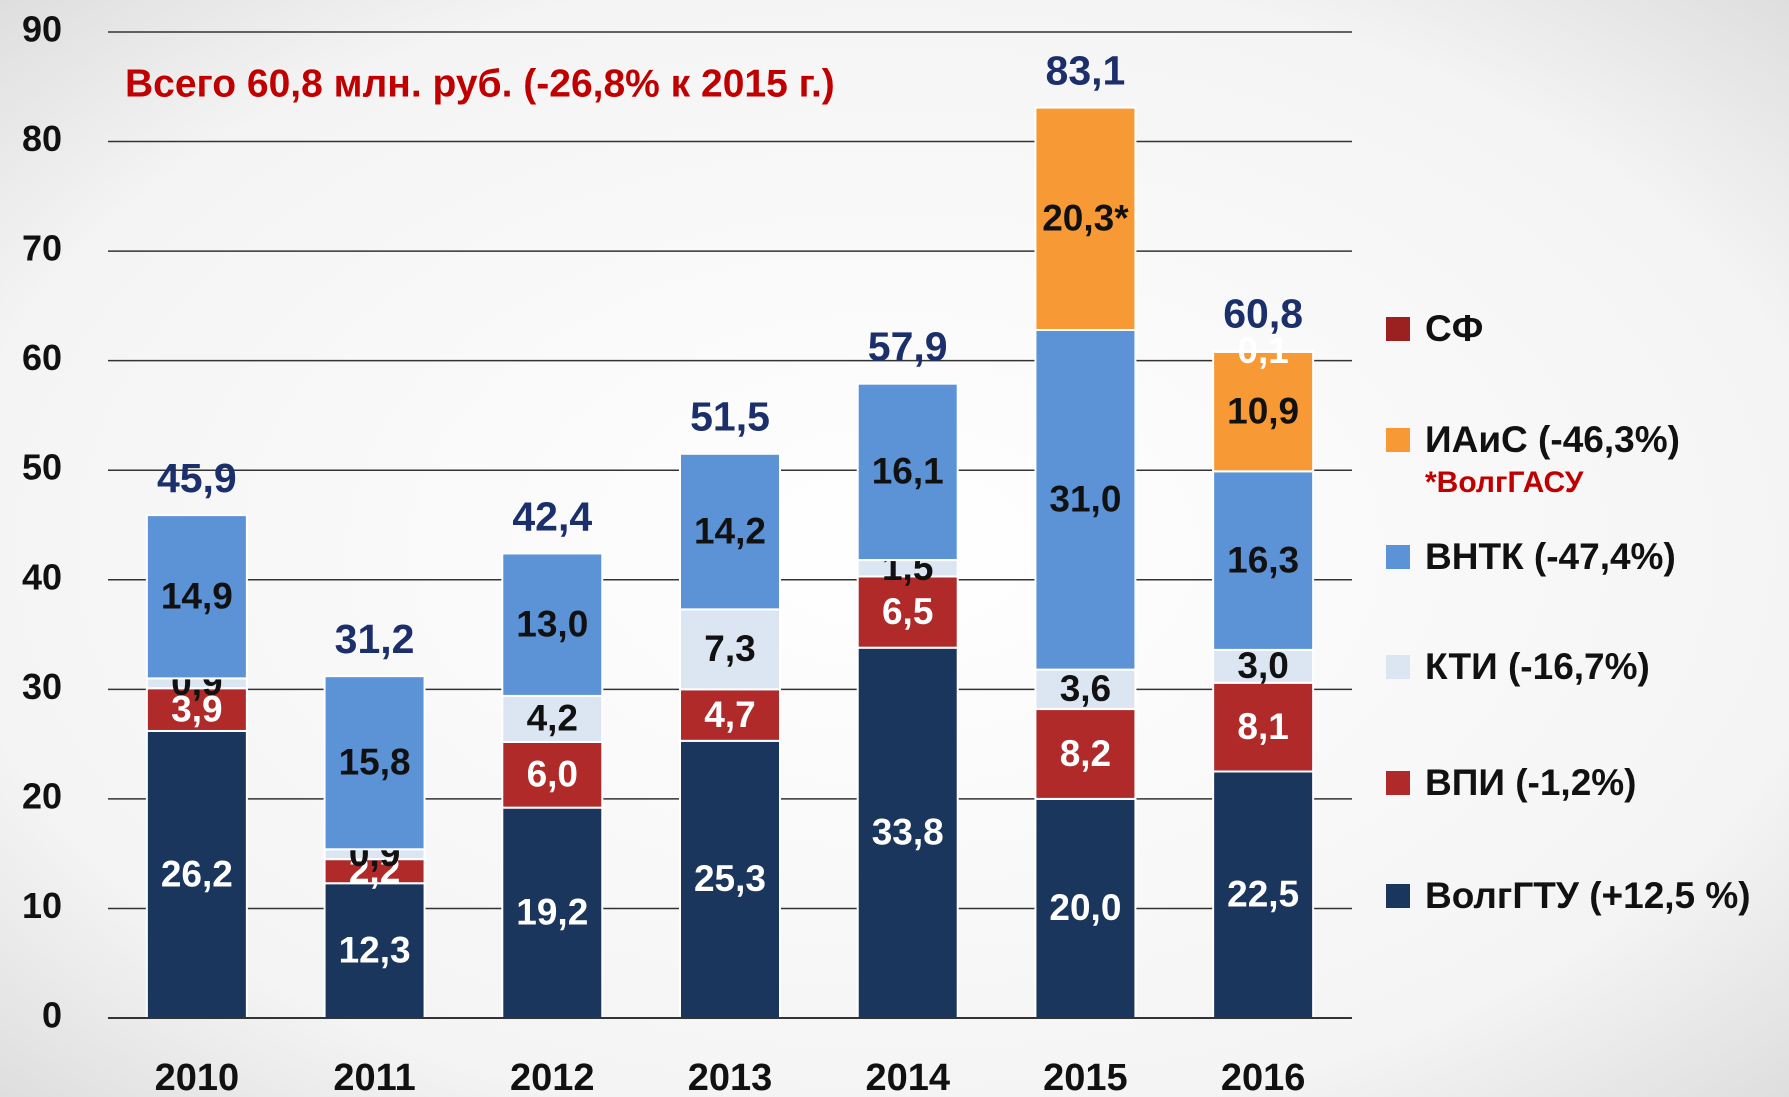  What do you see at coordinates (42, 686) in the screenshot?
I see `y-tick-label: 30` at bounding box center [42, 686].